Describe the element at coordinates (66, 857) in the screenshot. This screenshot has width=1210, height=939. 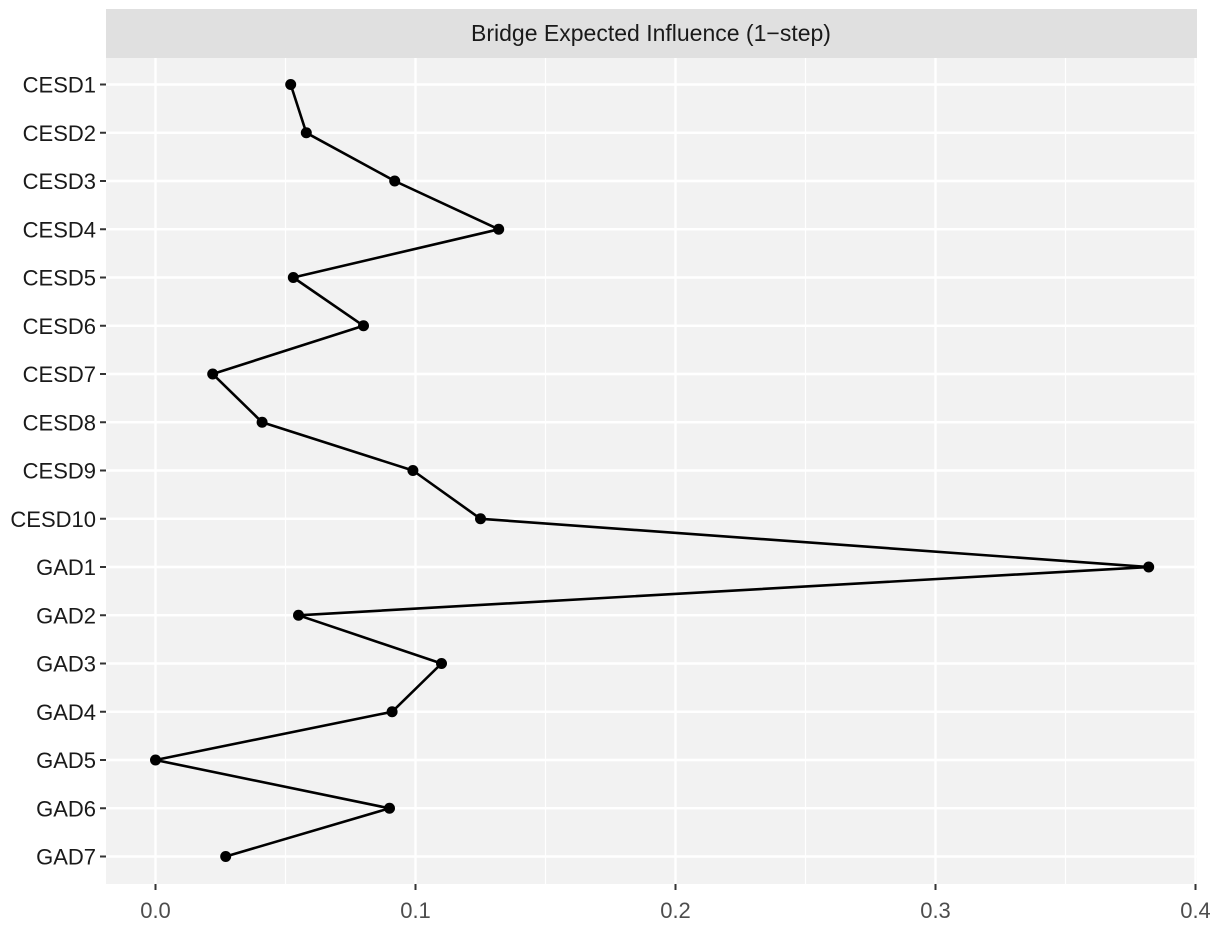
I see `y-tick-label: GAD7` at that location.